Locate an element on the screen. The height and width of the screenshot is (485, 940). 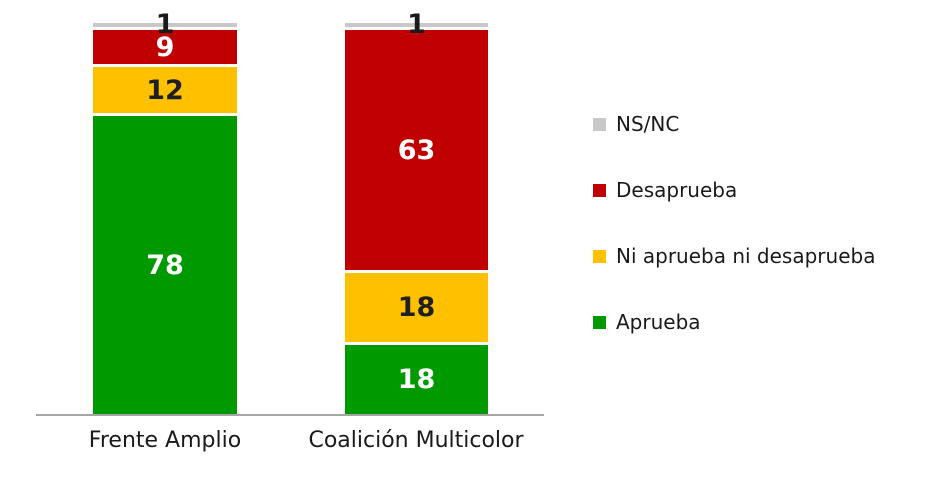
segment-value-label: 78 is located at coordinates (165, 265).